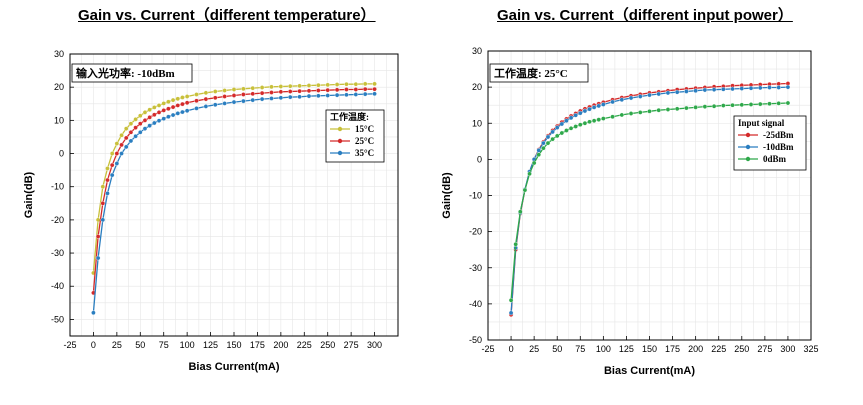 This screenshot has width=863, height=405. What do you see at coordinates (117, 345) in the screenshot?
I see `x-tick-label: 25` at bounding box center [117, 345].